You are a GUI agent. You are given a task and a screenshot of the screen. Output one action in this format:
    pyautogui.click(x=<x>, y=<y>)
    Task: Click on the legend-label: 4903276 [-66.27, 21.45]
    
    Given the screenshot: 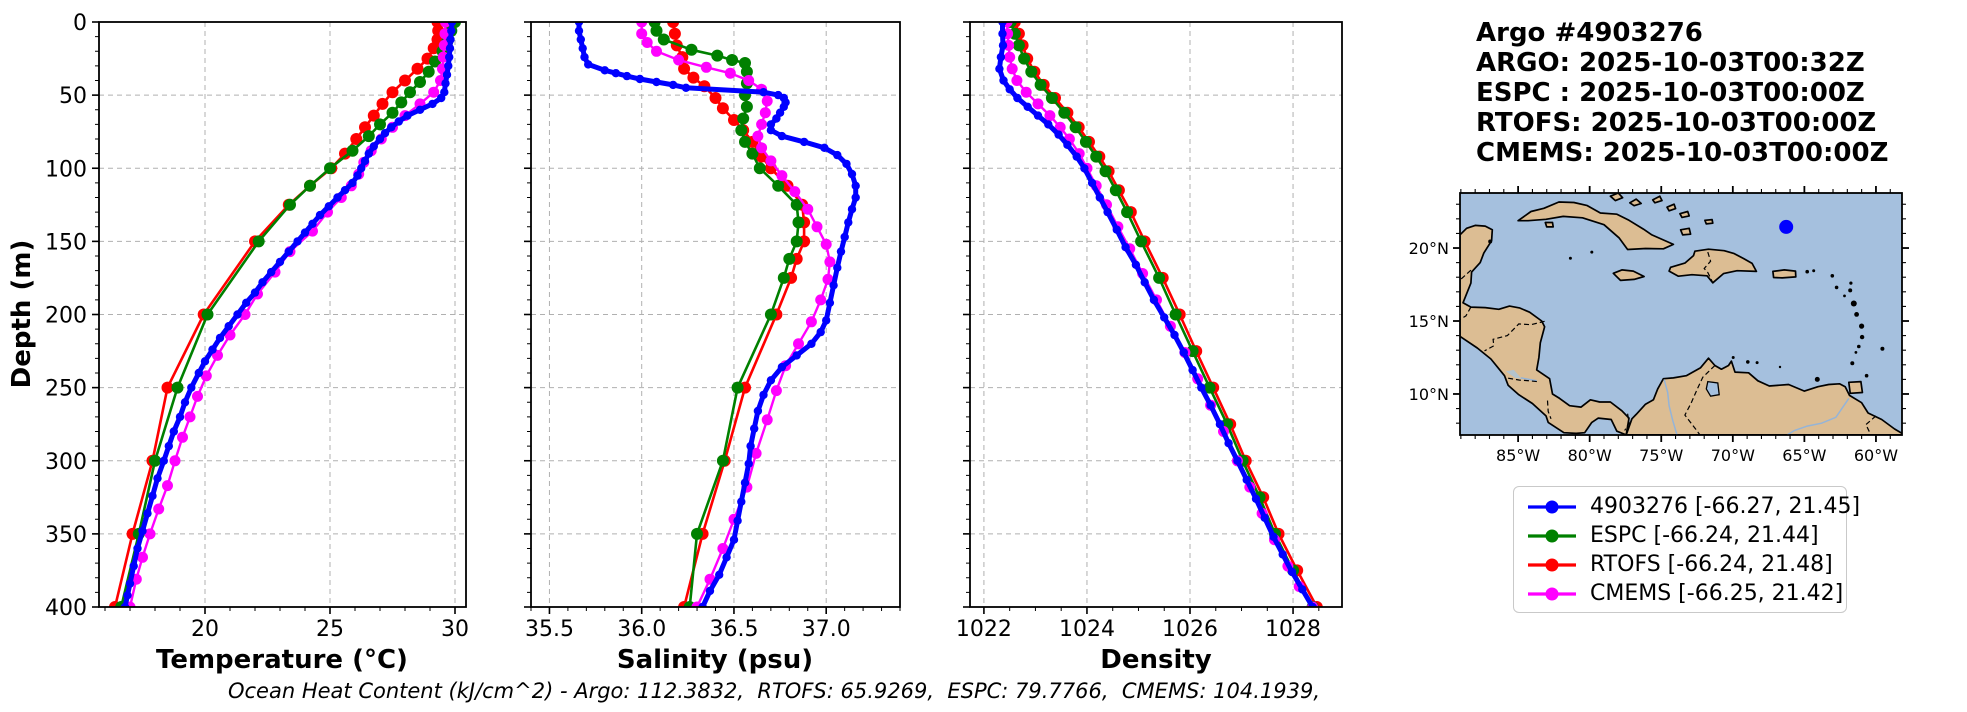 What is the action you would take?
    pyautogui.click(x=1725, y=506)
    